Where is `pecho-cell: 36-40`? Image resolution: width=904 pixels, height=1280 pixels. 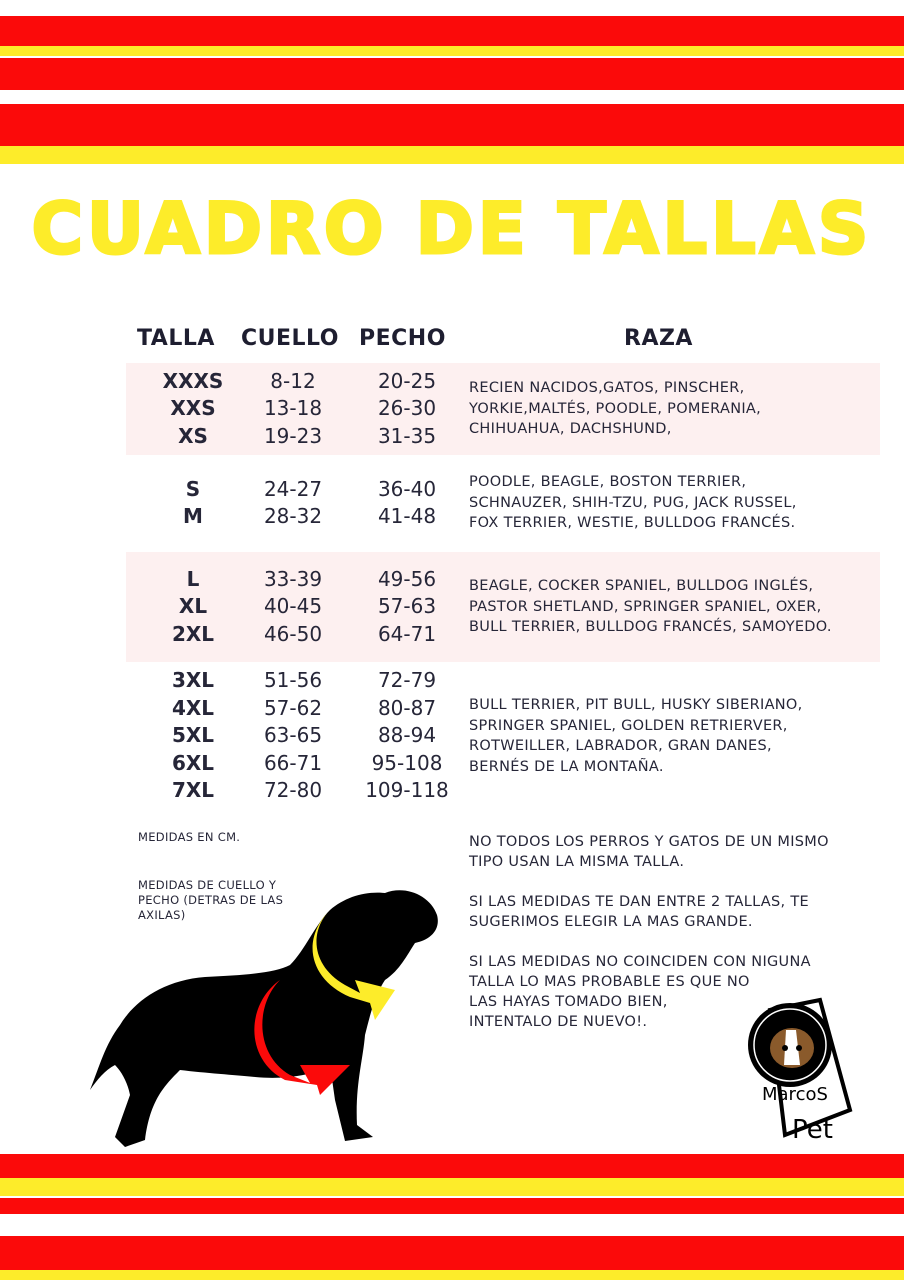 pecho-cell: 36-40 is located at coordinates (407, 488).